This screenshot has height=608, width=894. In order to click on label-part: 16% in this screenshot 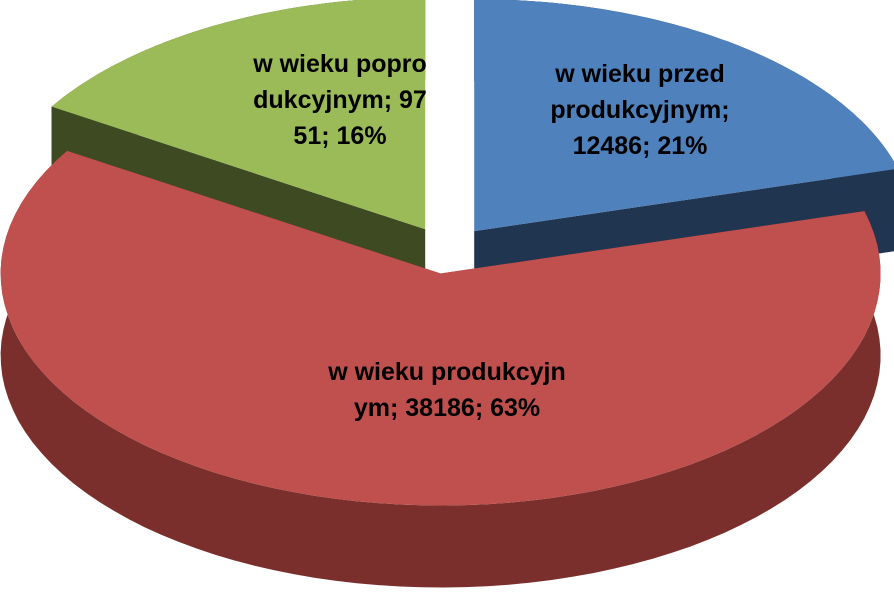, I will do `click(361, 136)`.